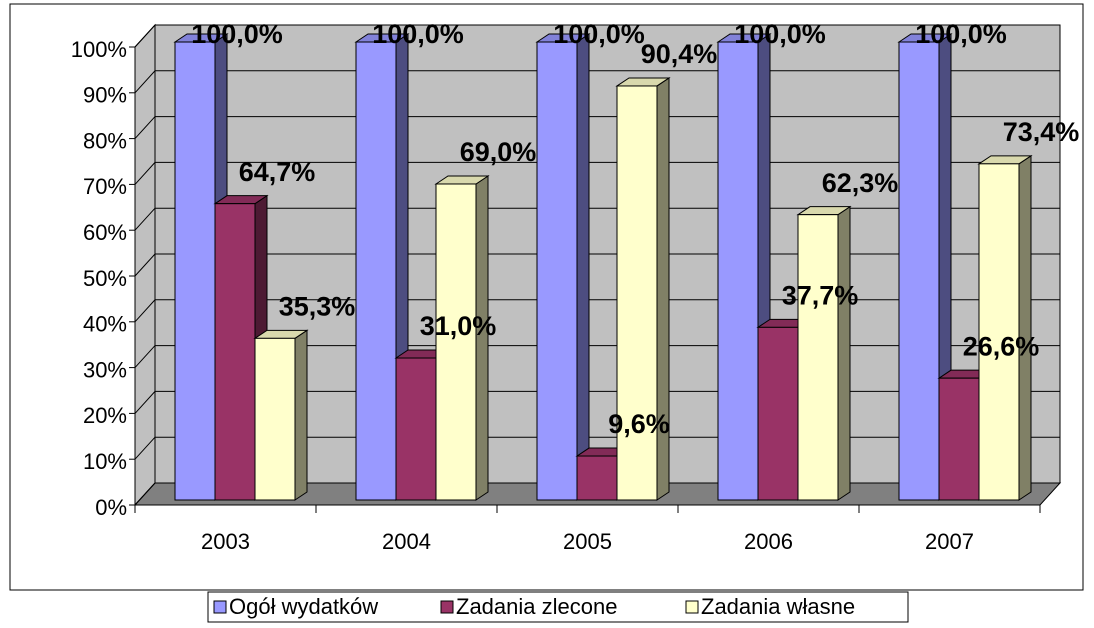 The height and width of the screenshot is (628, 1094). What do you see at coordinates (99, 49) in the screenshot?
I see `y-tick-label: 100%` at bounding box center [99, 49].